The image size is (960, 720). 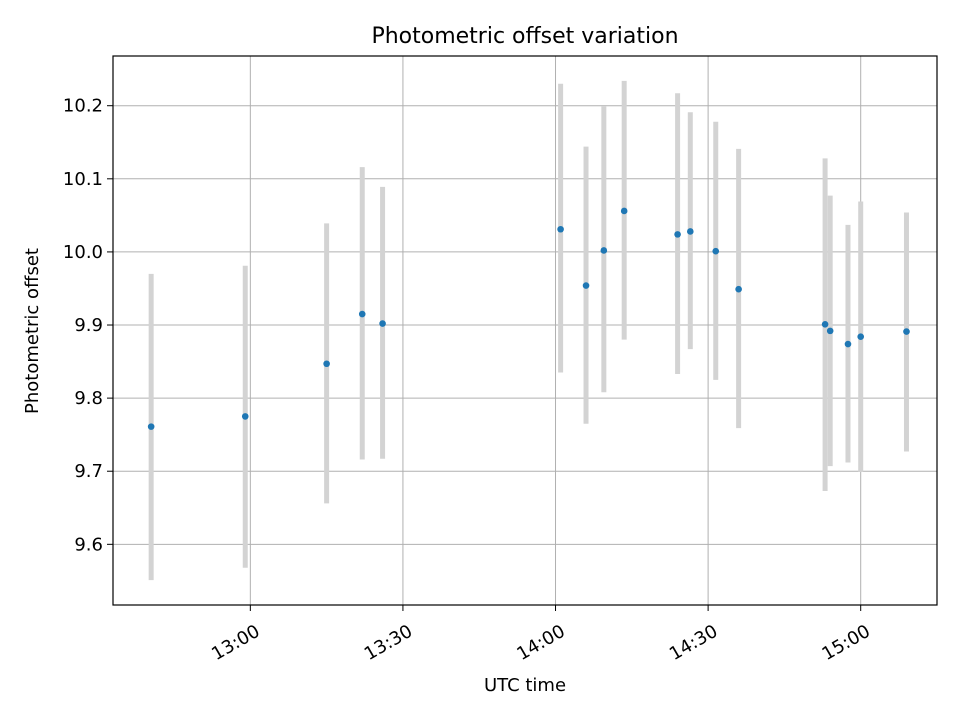 I want to click on y-tick-label: 9.6, so click(x=88, y=544).